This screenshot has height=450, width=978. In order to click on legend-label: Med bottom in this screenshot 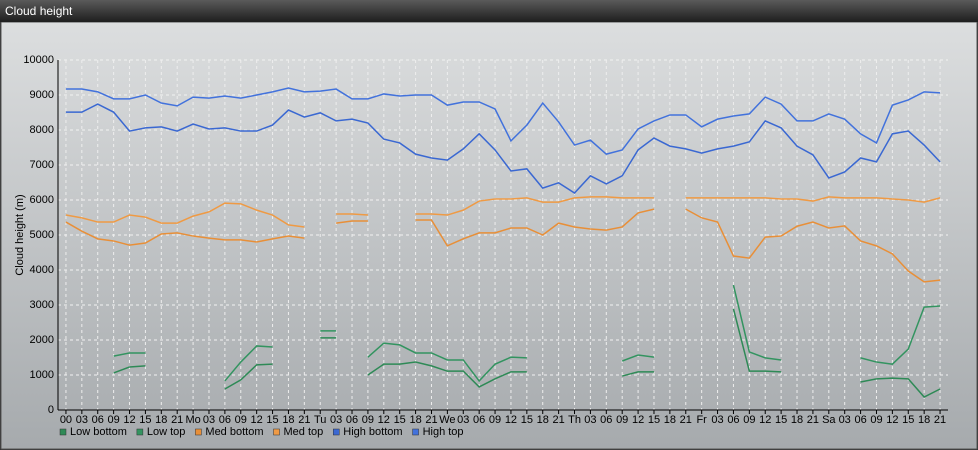, I will do `click(234, 432)`.